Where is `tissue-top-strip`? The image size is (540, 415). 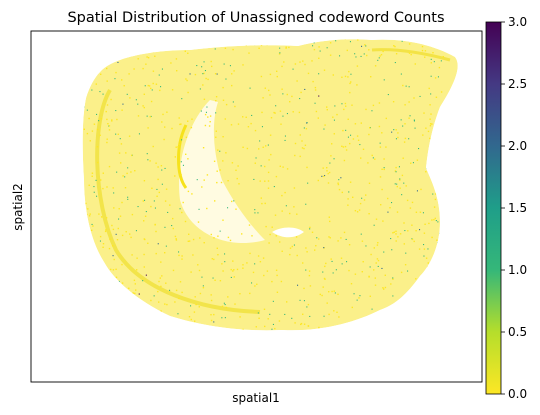
tissue-top-strip is located at coordinates (411, 55).